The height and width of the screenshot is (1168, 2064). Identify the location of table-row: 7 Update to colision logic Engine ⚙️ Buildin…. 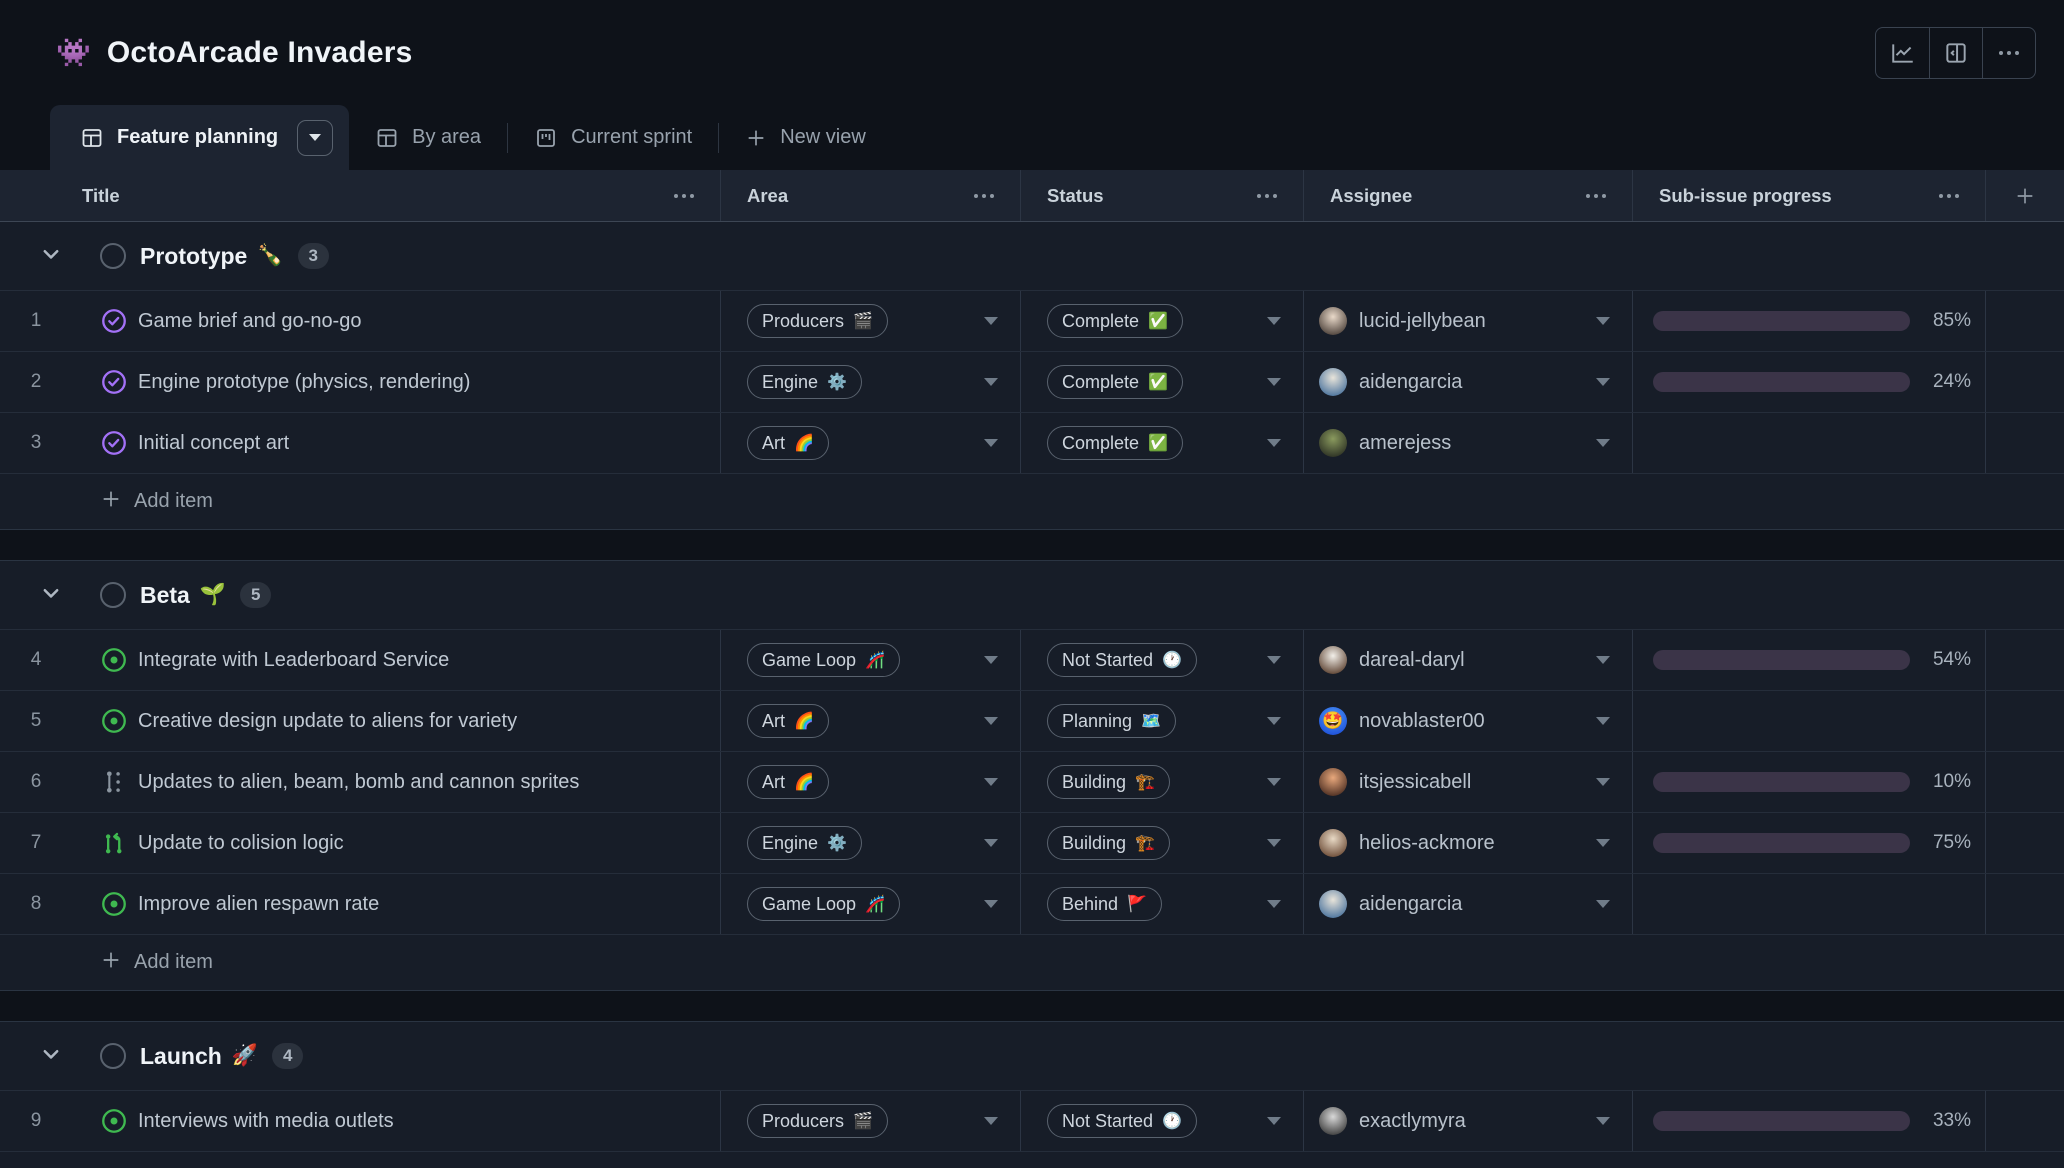
(1032, 842).